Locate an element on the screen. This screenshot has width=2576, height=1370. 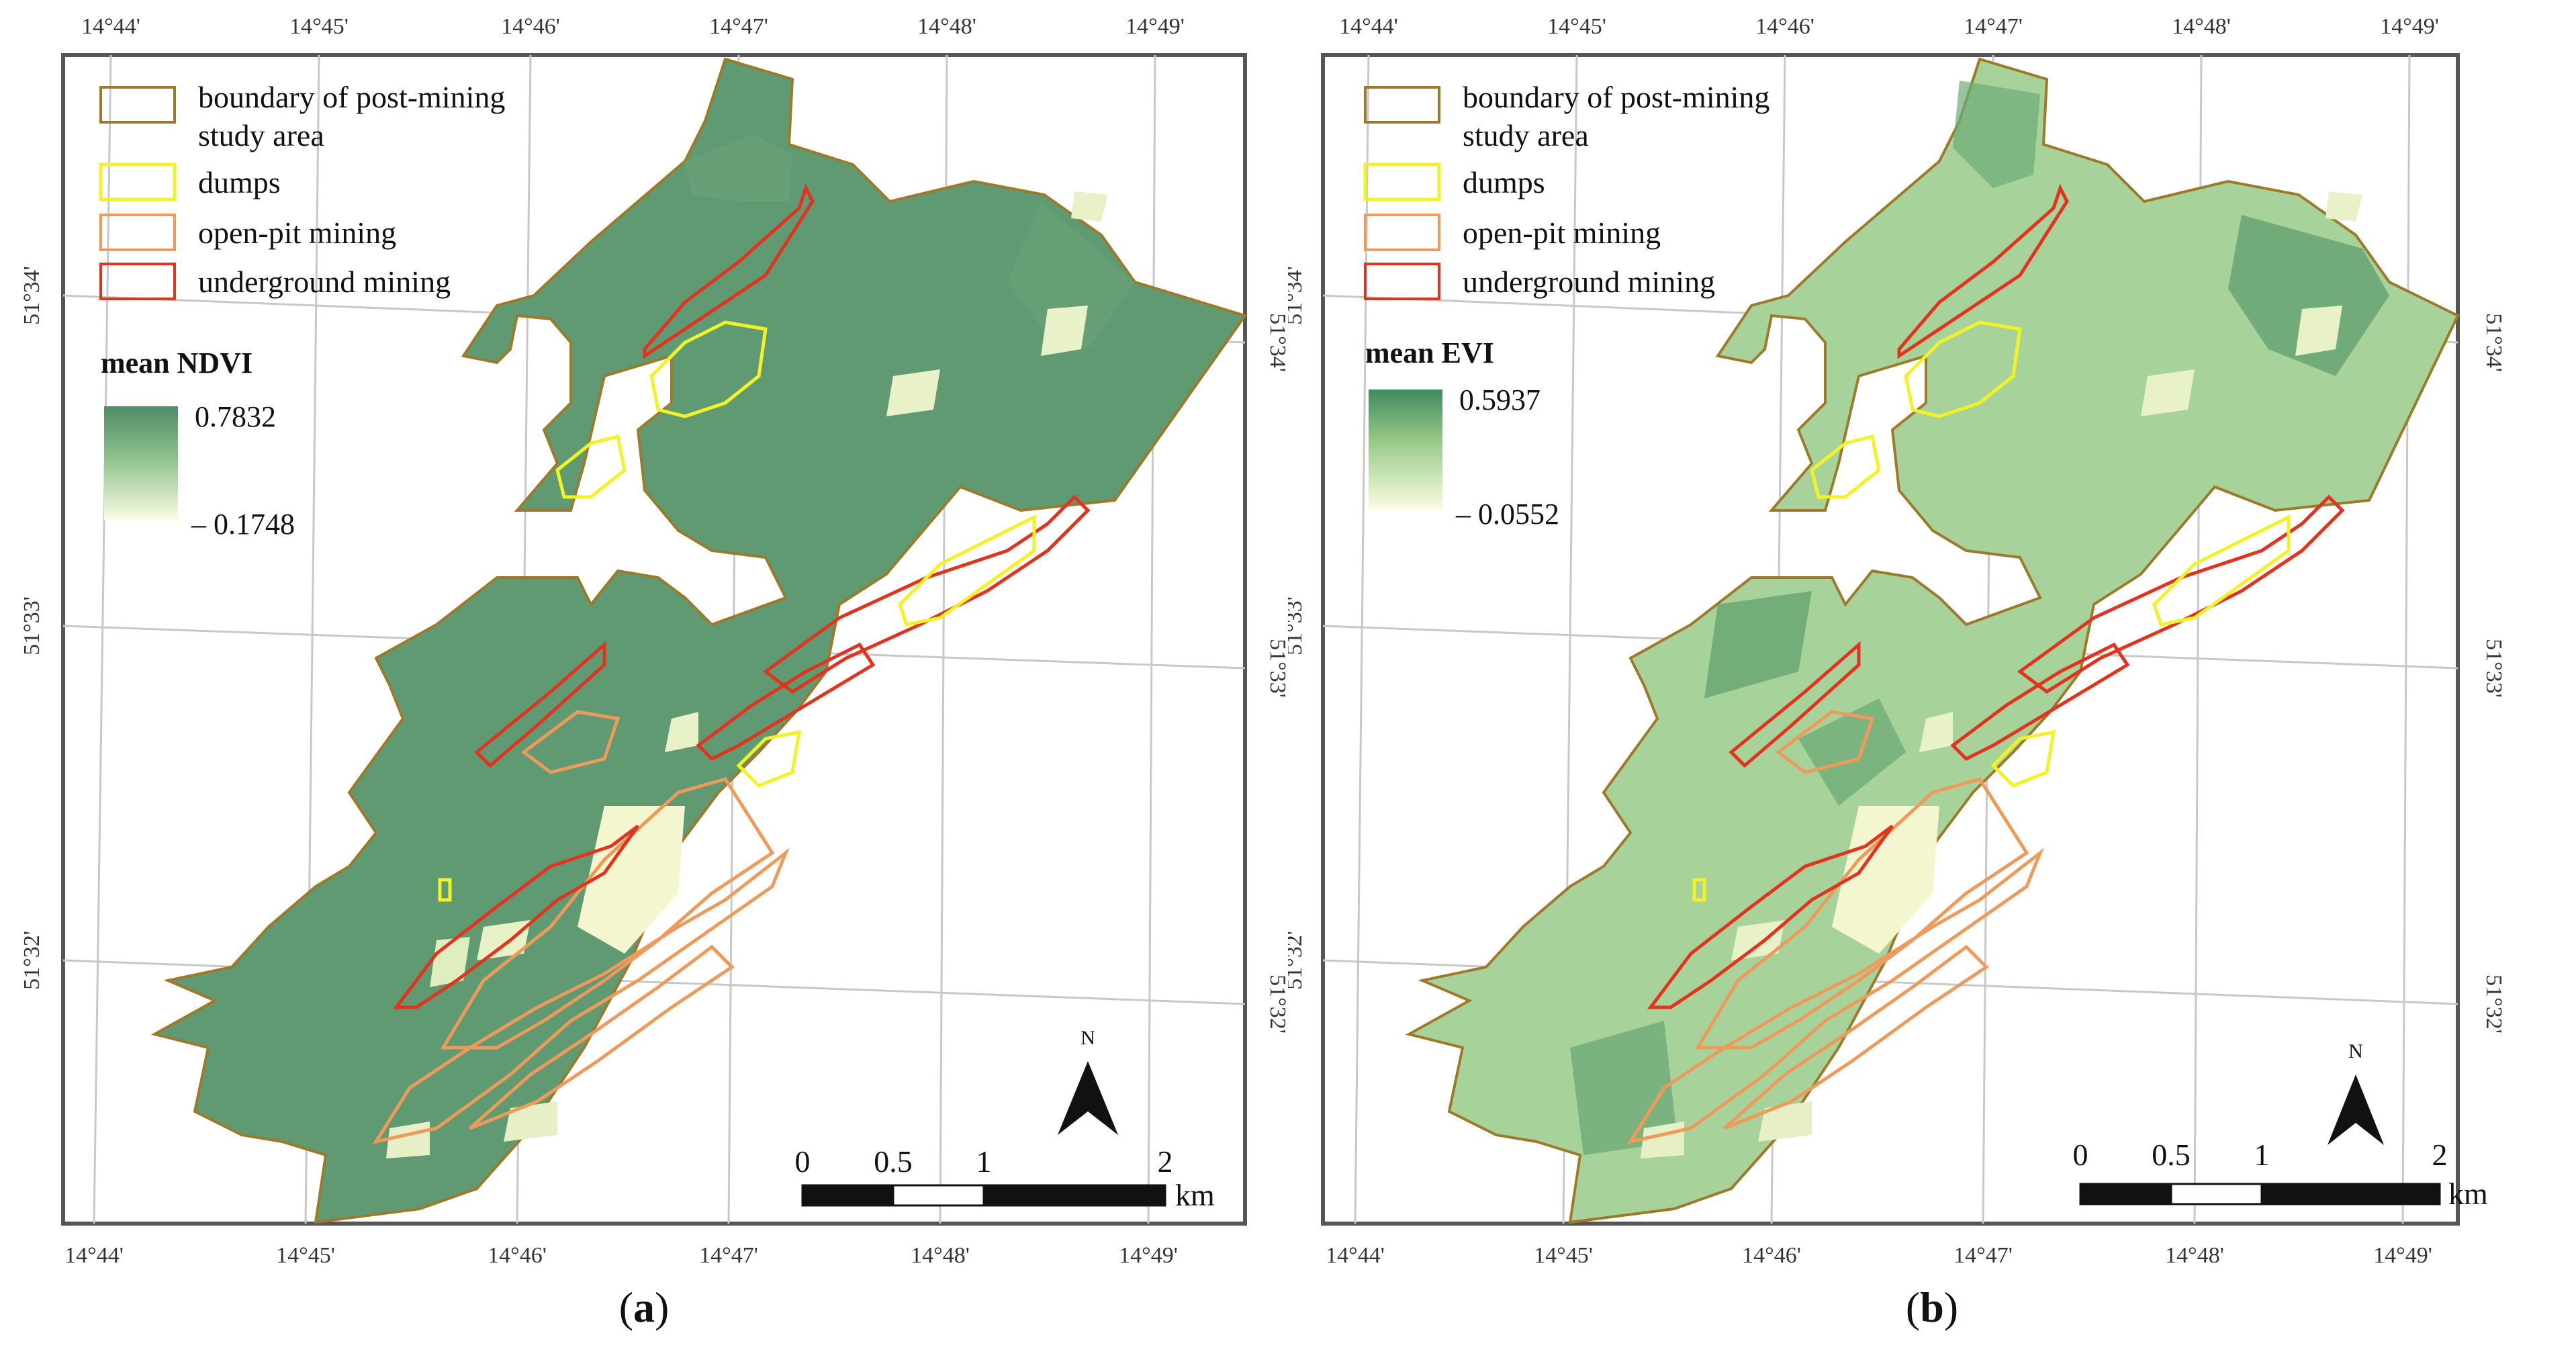
ramp-min: – 0.1748 is located at coordinates (243, 524).